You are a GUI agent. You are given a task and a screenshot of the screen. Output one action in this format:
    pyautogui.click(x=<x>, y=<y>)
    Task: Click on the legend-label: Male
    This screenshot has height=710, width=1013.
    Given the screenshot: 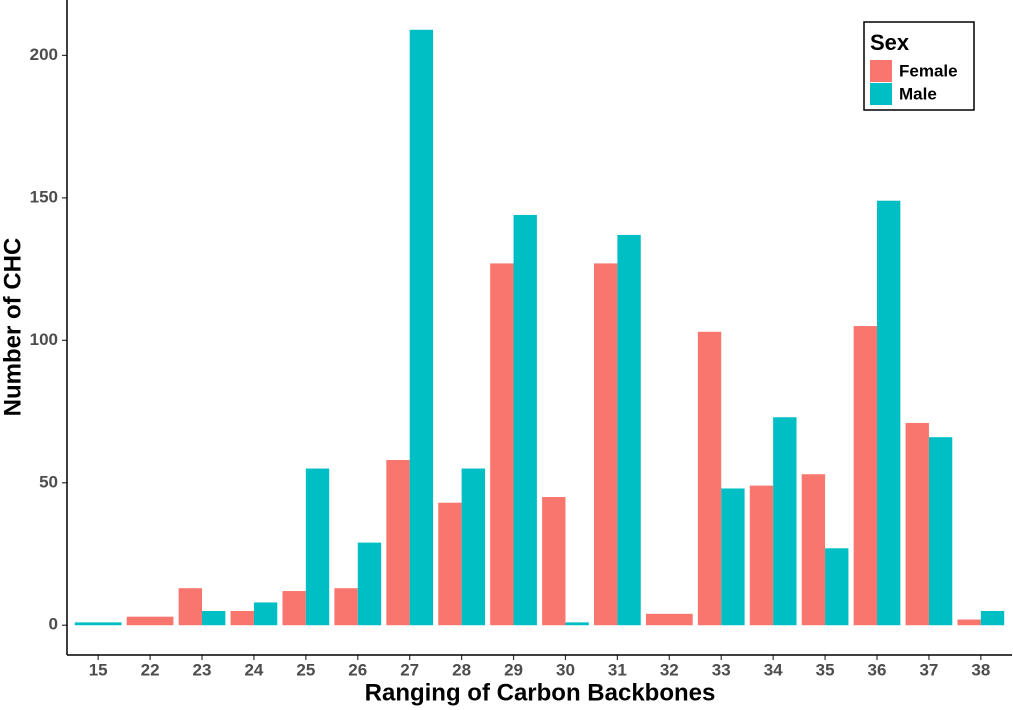 What is the action you would take?
    pyautogui.click(x=918, y=93)
    